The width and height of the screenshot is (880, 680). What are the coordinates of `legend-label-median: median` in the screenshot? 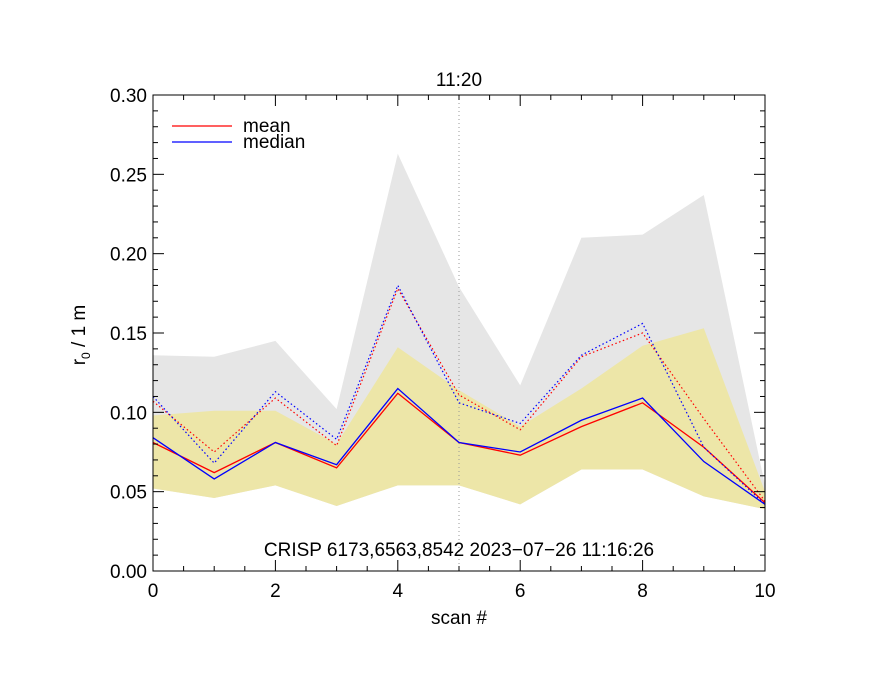 It's located at (274, 142).